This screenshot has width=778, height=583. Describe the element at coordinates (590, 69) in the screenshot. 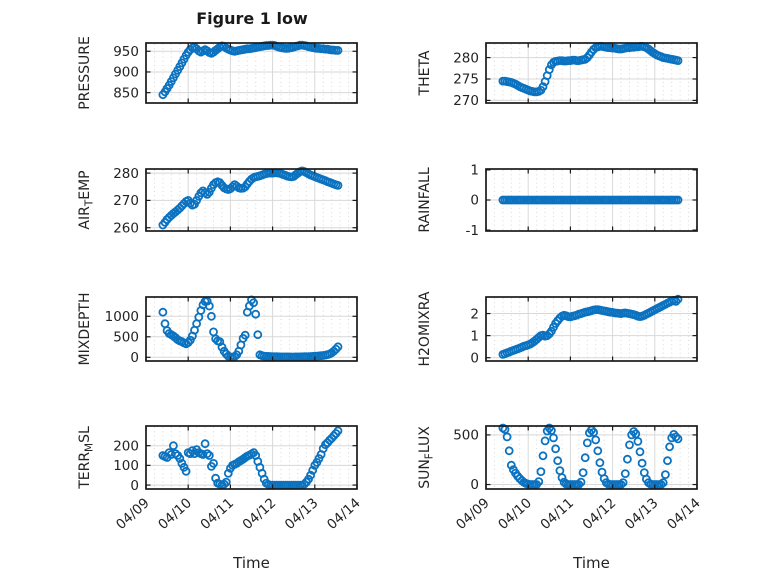

I see `theta-markers` at that location.